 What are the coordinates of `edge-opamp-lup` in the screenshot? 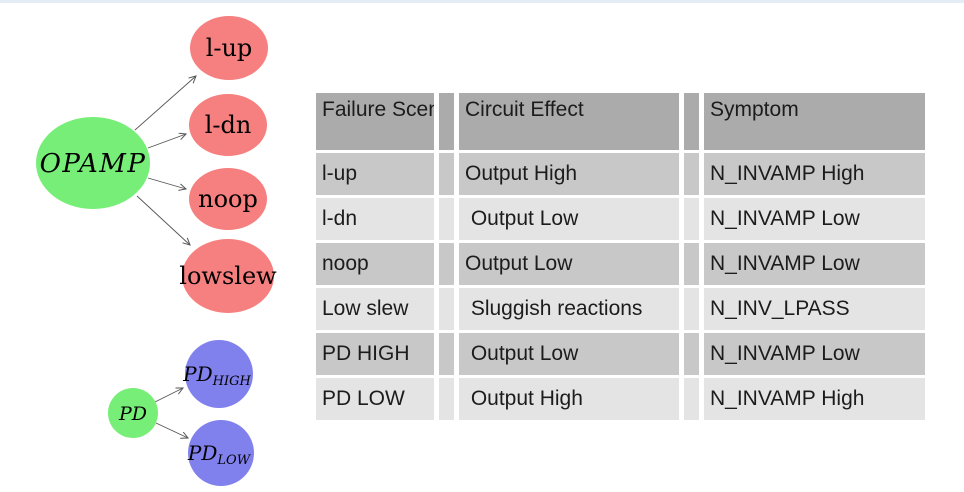 It's located at (165, 103).